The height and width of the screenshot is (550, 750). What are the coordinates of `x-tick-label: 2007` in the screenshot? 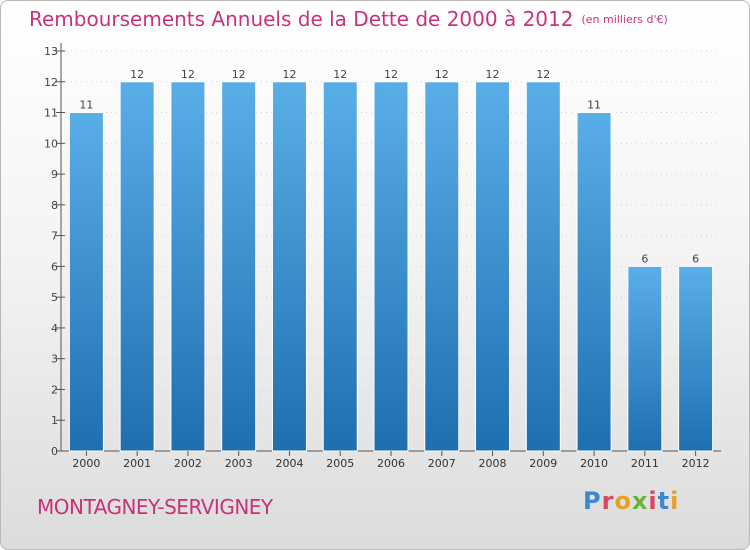 It's located at (442, 463).